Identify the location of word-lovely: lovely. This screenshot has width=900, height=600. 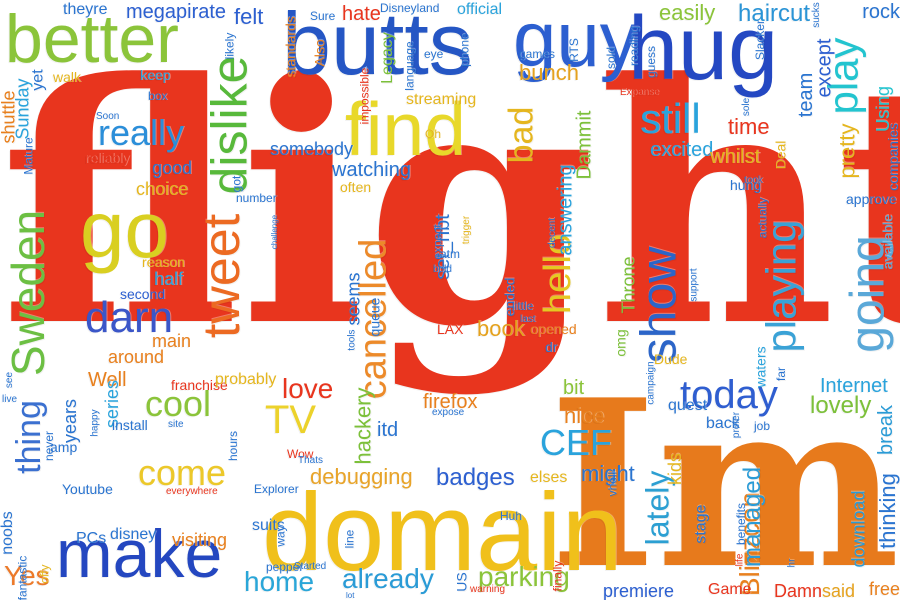
(841, 405).